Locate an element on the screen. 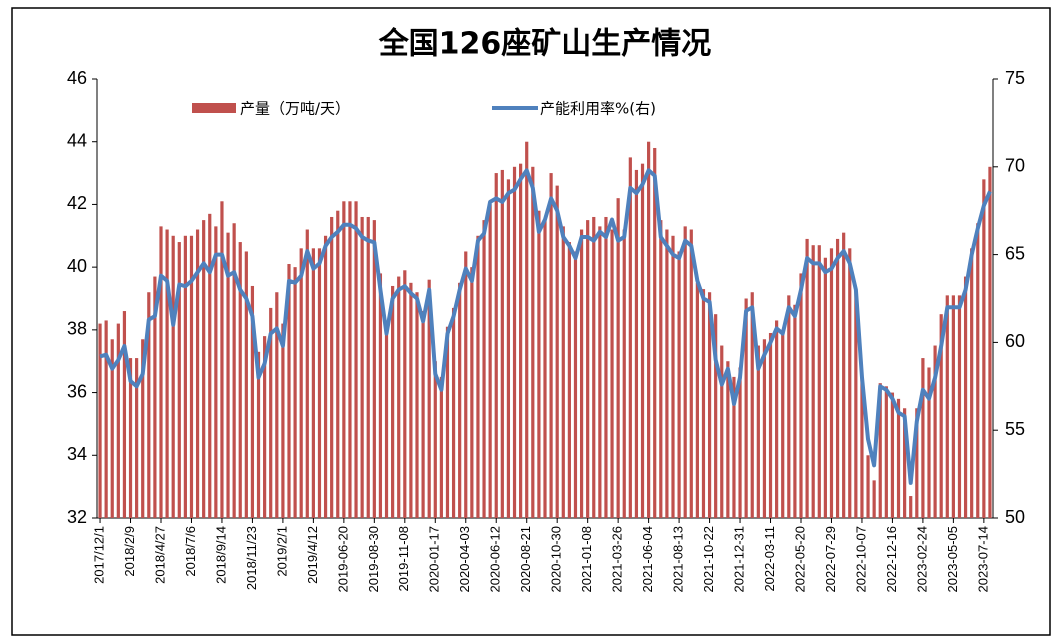  y2-tick-label: 60 is located at coordinates (1015, 341).